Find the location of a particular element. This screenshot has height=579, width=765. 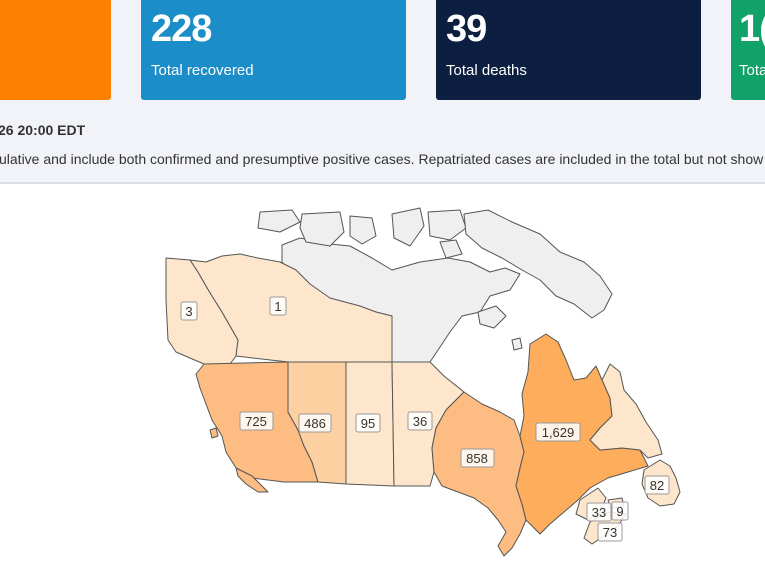

label-ns: 73 is located at coordinates (610, 532).